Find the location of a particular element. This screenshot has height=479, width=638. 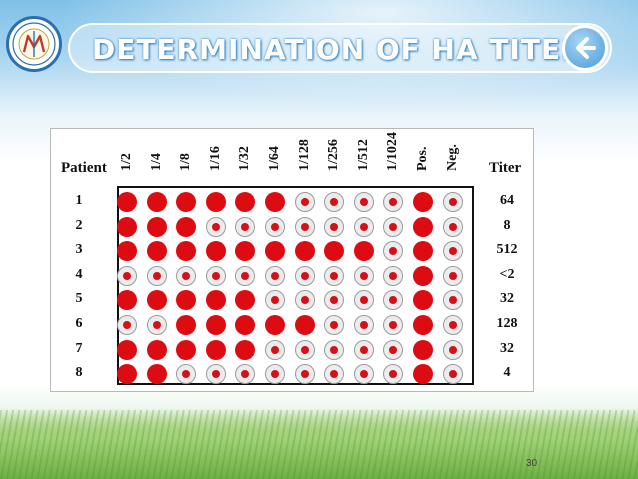

dilution-column-label: 1/512 is located at coordinates (363, 155).